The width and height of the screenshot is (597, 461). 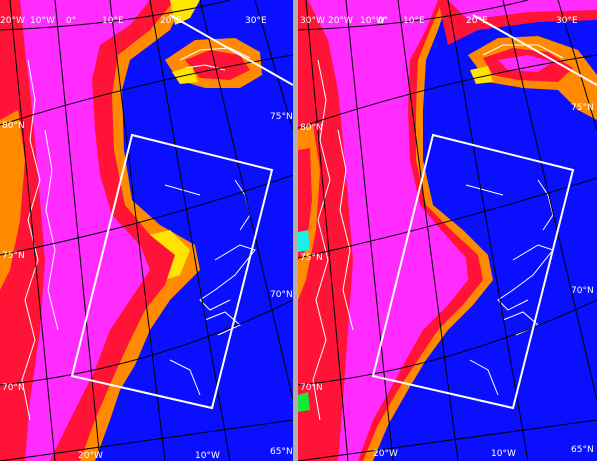 I want to click on label-top-0: 20°W, so click(x=12, y=21).